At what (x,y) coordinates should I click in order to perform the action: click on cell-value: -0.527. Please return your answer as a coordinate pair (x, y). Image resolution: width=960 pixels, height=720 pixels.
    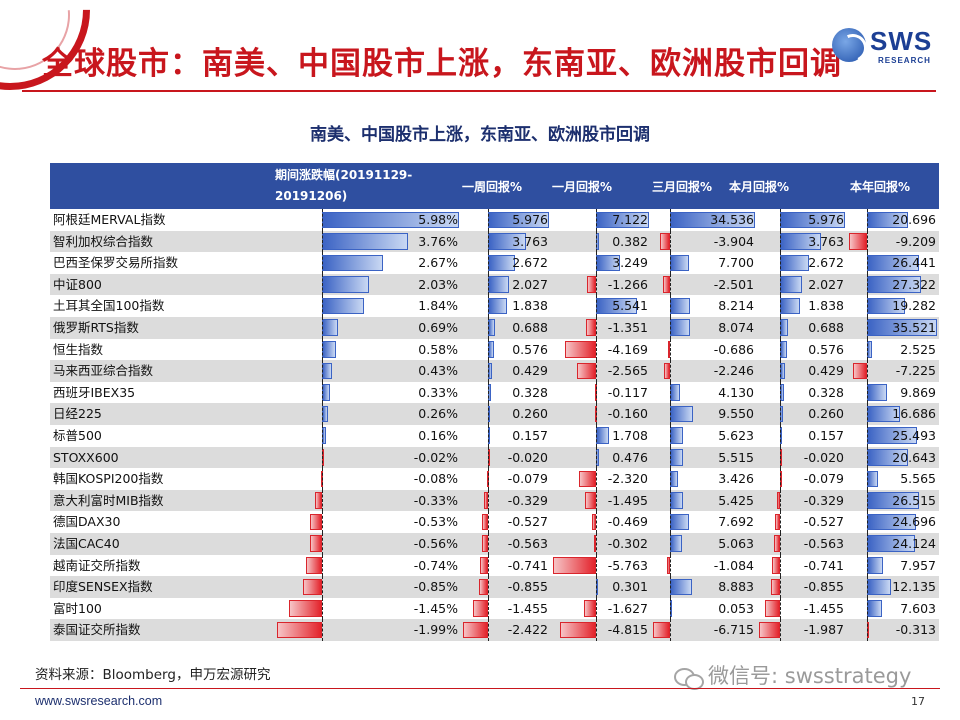
    Looking at the image, I should click on (527, 522).